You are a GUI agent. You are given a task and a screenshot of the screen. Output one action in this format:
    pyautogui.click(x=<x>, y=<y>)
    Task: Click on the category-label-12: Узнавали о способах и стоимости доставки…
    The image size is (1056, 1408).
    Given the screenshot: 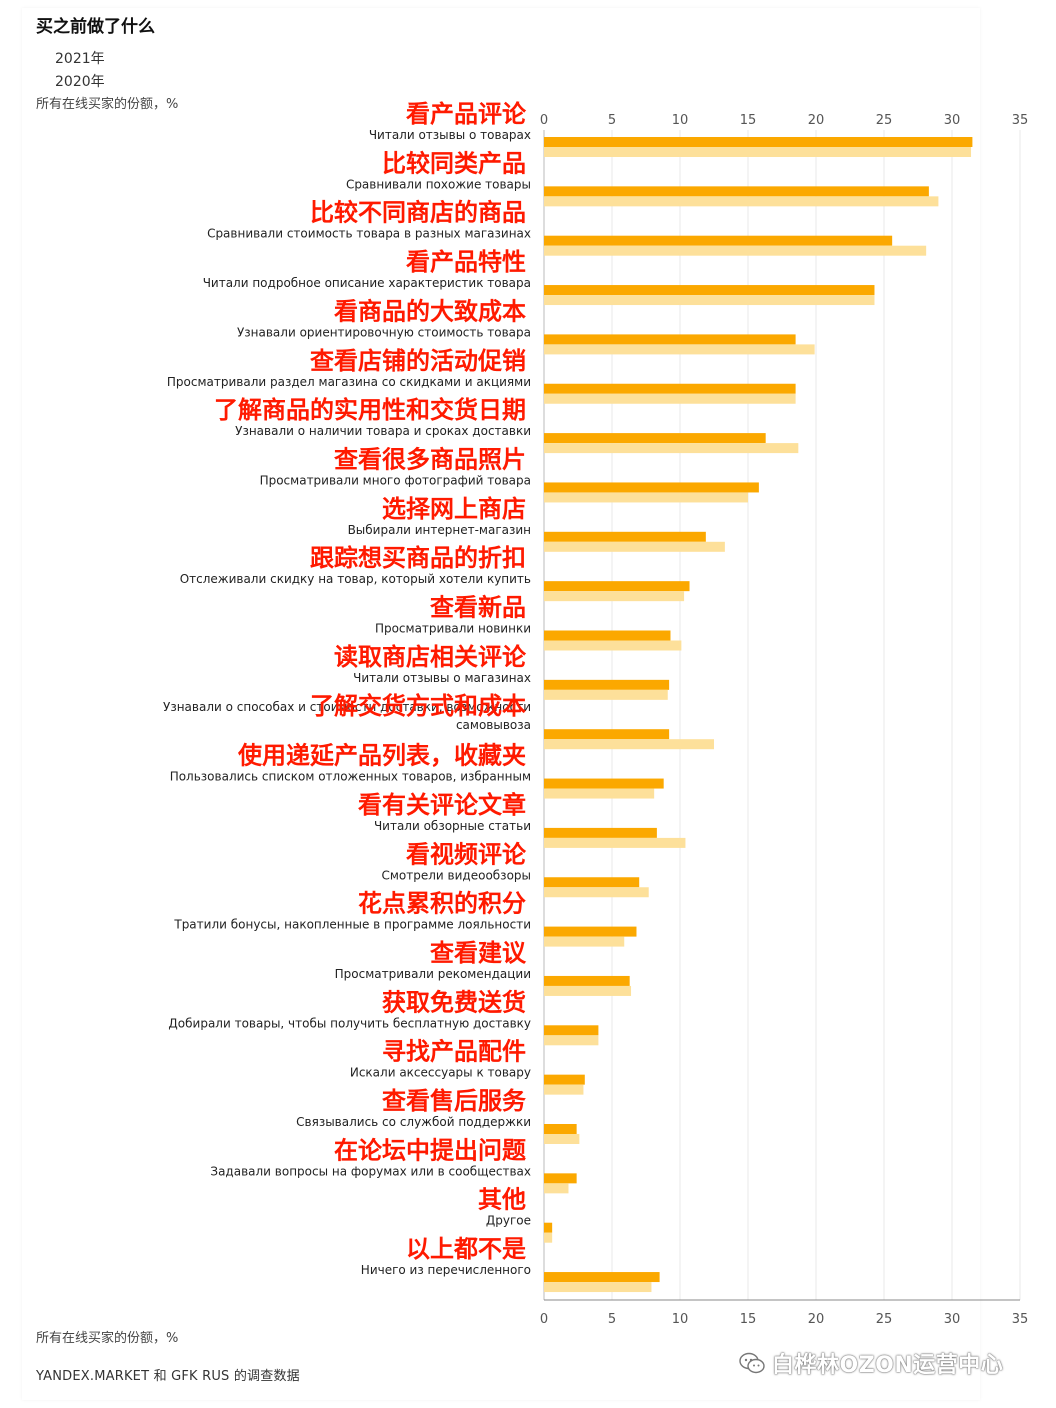 What is the action you would take?
    pyautogui.click(x=347, y=716)
    